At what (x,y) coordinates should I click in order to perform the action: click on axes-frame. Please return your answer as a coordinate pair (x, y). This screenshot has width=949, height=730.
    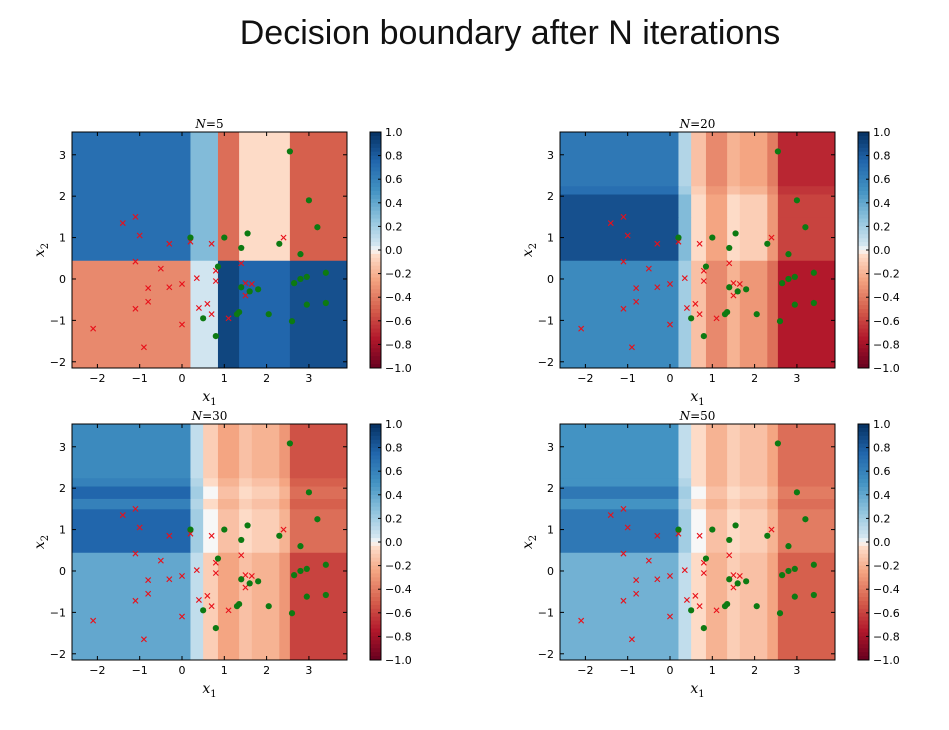
    Looking at the image, I should click on (697, 250).